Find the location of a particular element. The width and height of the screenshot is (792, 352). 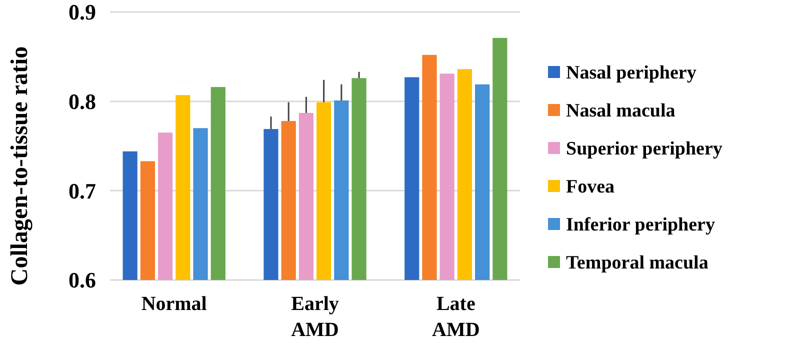

y-axis-title: Collagen-to-tissue ratio is located at coordinates (20, 166).